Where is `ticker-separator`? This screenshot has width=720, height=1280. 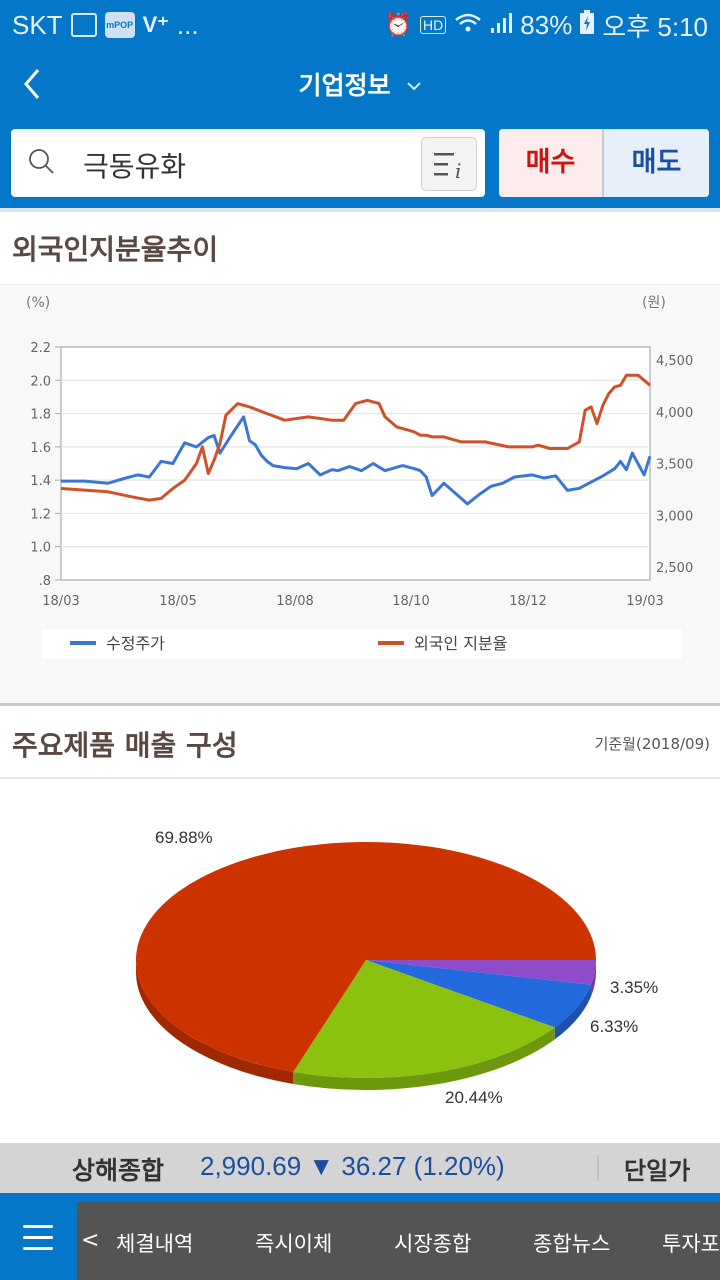
ticker-separator is located at coordinates (598, 1168).